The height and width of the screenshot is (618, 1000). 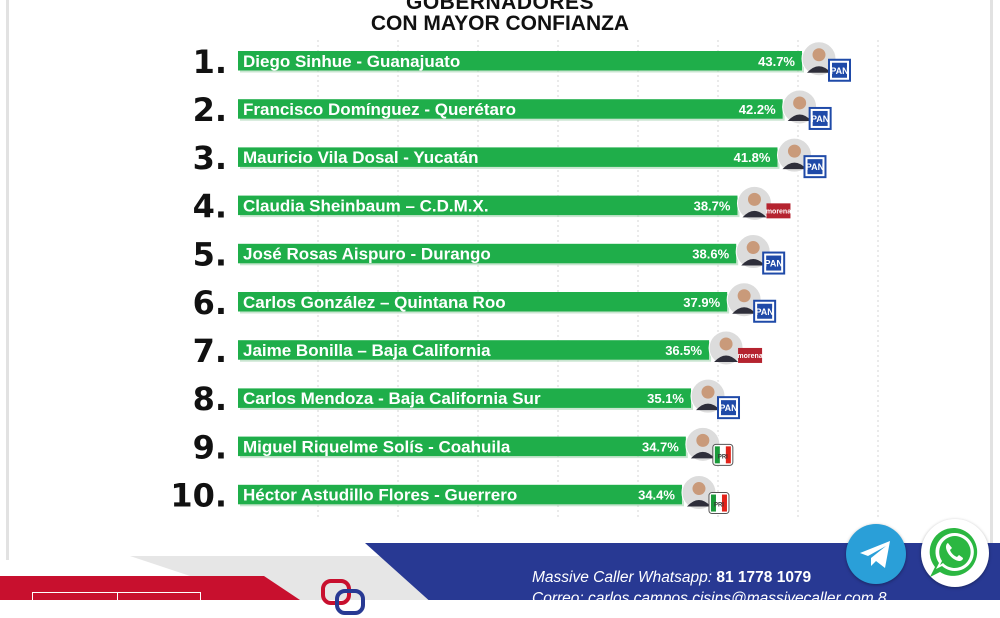 I want to click on bar-category-label: Diego Sinhue - Guanajuato, so click(x=351, y=61).